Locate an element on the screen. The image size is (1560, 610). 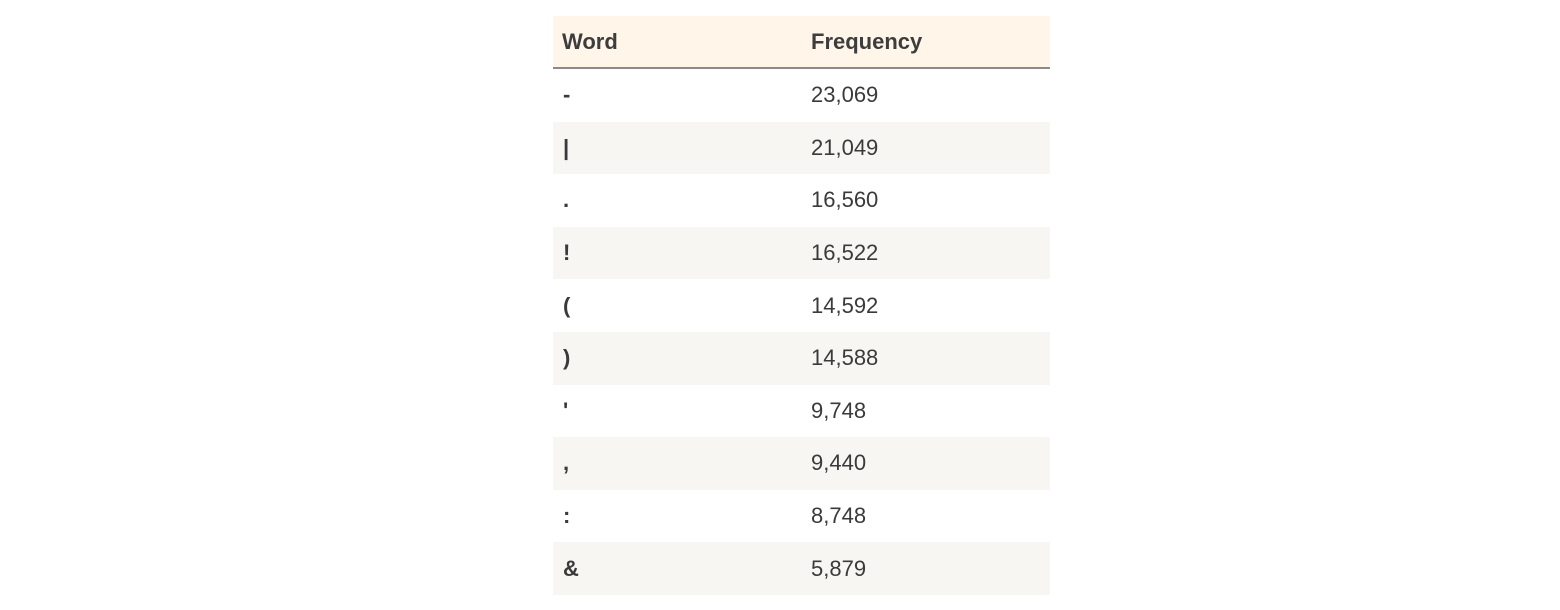
frequency-cell: 9,748 is located at coordinates (839, 410).